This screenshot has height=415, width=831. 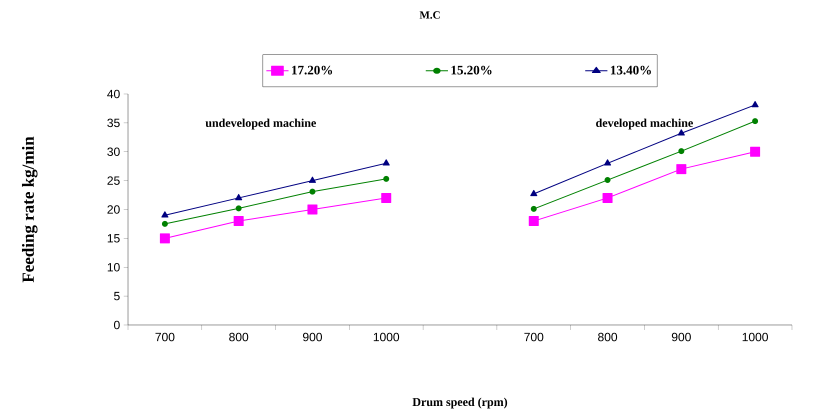 What do you see at coordinates (460, 403) in the screenshot?
I see `x-axis-title: Drum speed (rpm)` at bounding box center [460, 403].